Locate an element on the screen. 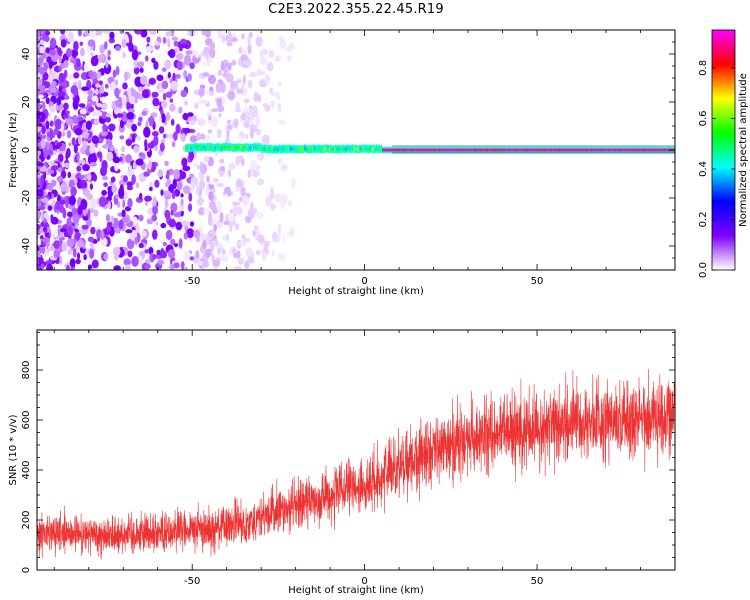 Image resolution: width=750 pixels, height=600 pixels. colorbar-tick-label: 0.4 is located at coordinates (703, 169).